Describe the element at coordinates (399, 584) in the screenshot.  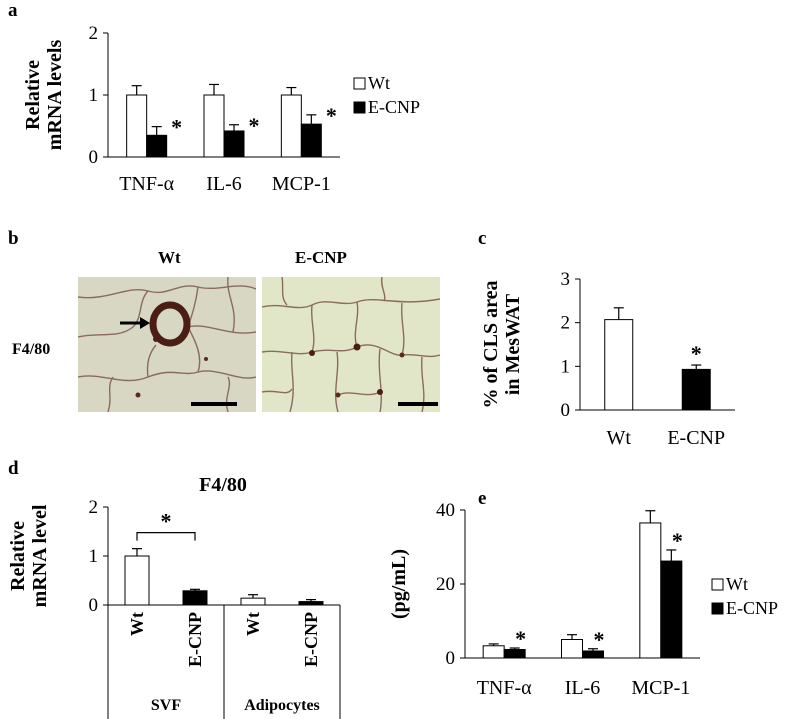
I see `chart-e-y-axis-label: (pg/mL)` at that location.